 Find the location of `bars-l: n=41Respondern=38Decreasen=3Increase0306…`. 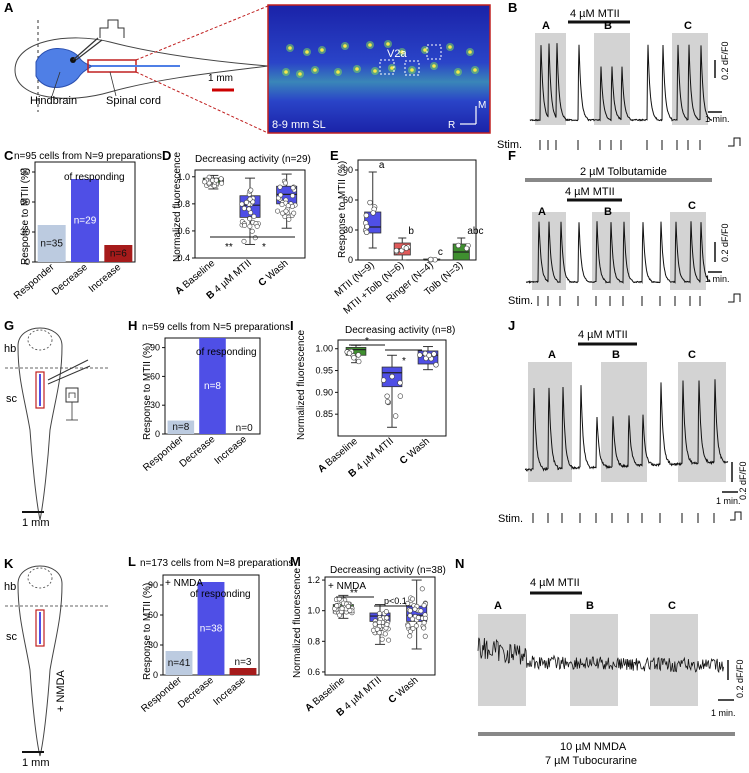

bars-l: n=41Respondern=38Decreasen=3Increase0306… is located at coordinates (198, 647).